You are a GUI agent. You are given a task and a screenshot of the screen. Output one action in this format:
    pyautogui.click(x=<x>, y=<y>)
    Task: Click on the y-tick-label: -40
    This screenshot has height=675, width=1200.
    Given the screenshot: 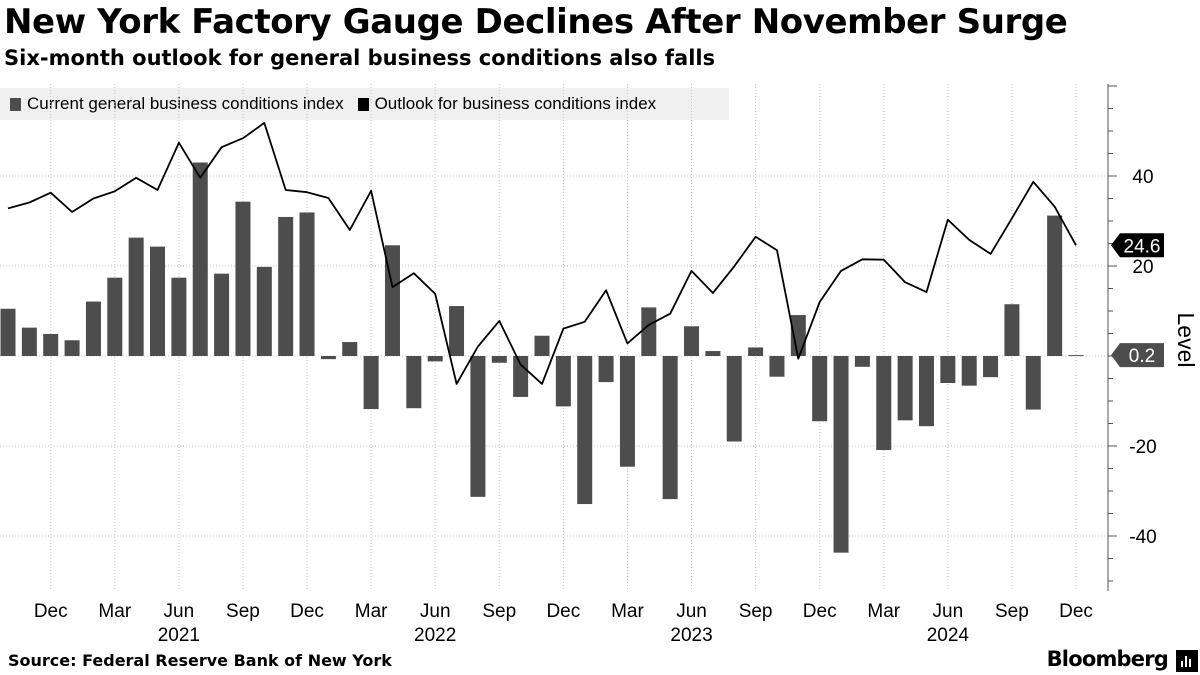 What is the action you would take?
    pyautogui.click(x=1142, y=537)
    